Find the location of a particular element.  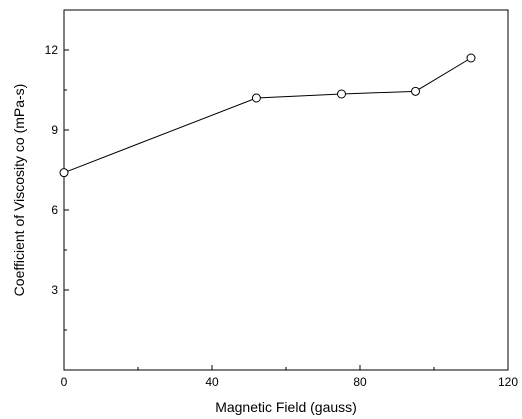

x-tick-label: 80 is located at coordinates (360, 382).